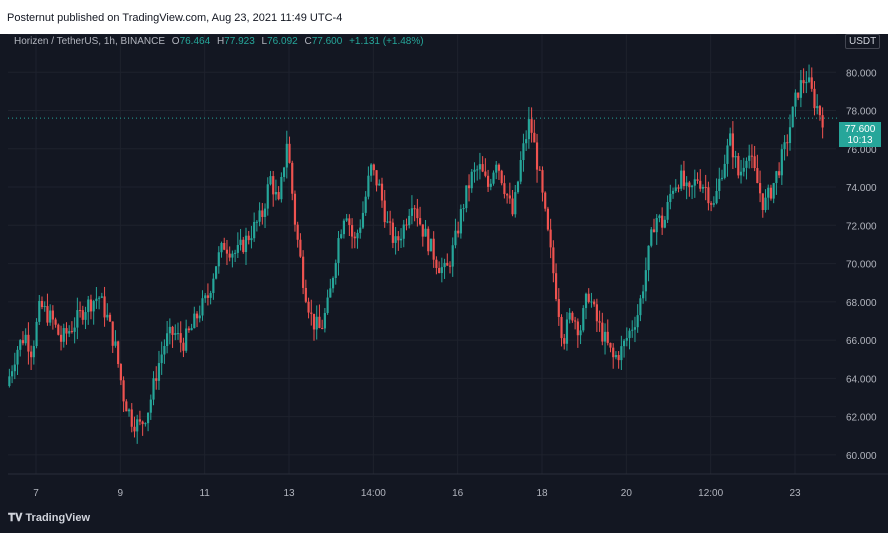  I want to click on x-tick-label: 20, so click(627, 493).